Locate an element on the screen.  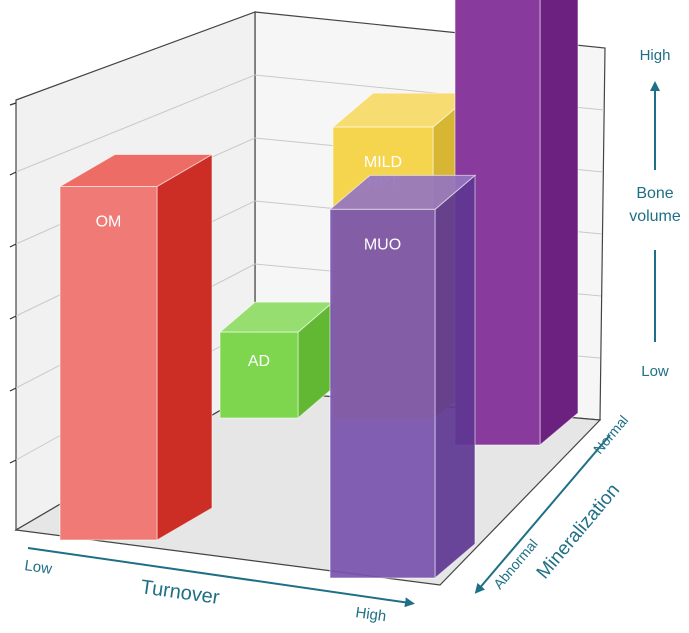
bar-label-ad: AD is located at coordinates (259, 361).